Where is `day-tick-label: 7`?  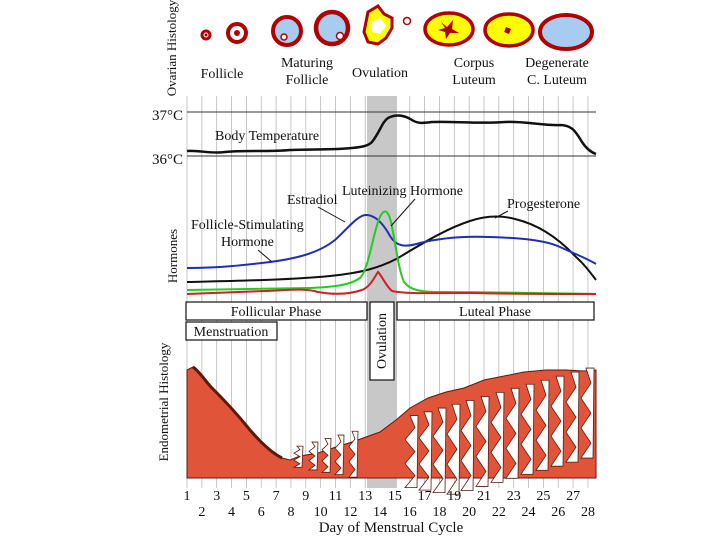
day-tick-label: 7 is located at coordinates (276, 496).